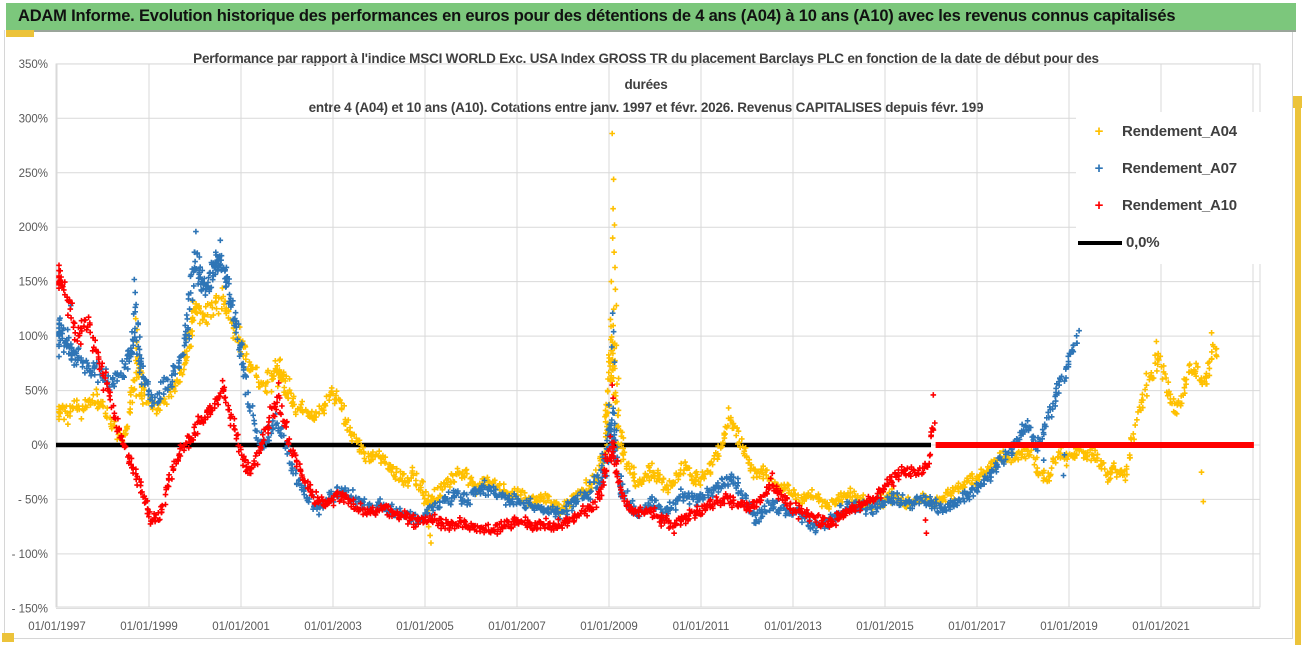 This screenshot has height=647, width=1302. What do you see at coordinates (977, 627) in the screenshot?
I see `svg-text: 01/01/2017` at bounding box center [977, 627].